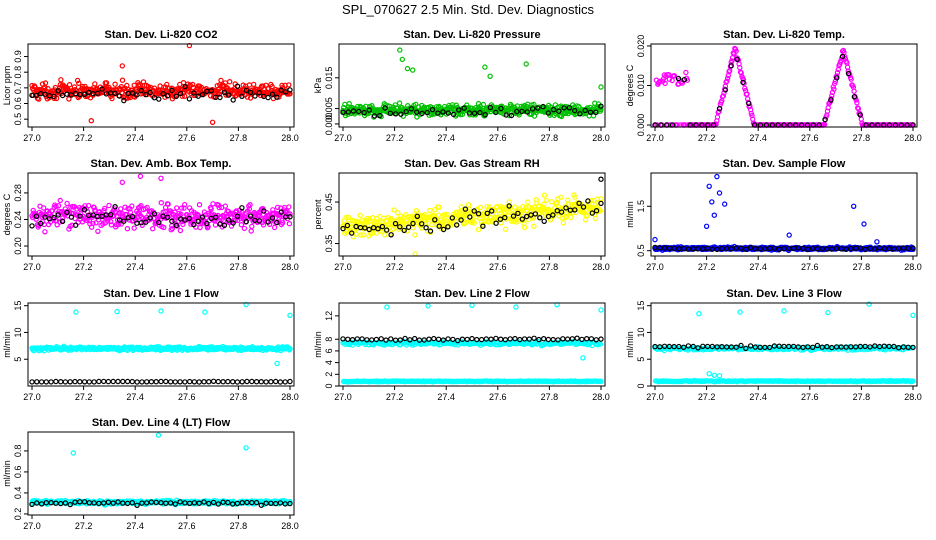  Describe the element at coordinates (601, 138) in the screenshot. I see `x-tick-label: 28.0` at that location.